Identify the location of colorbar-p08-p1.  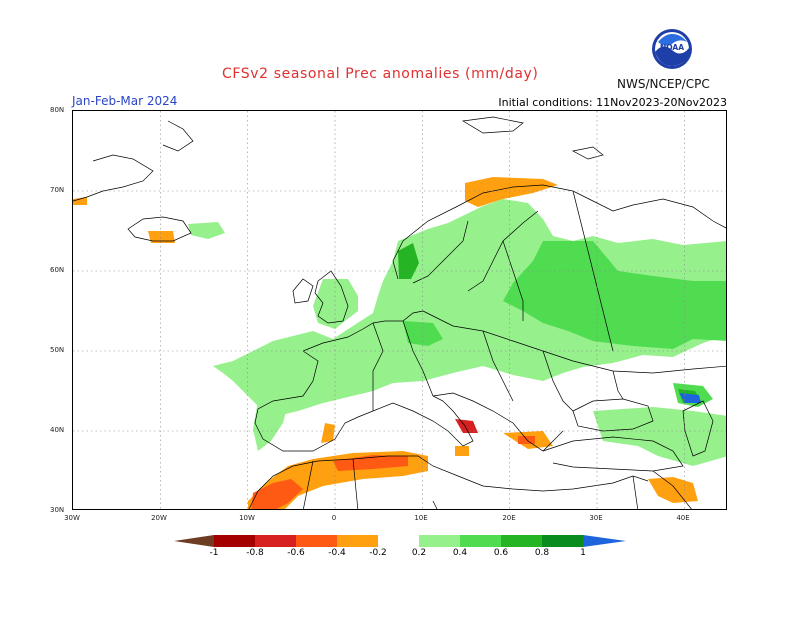
(562, 541).